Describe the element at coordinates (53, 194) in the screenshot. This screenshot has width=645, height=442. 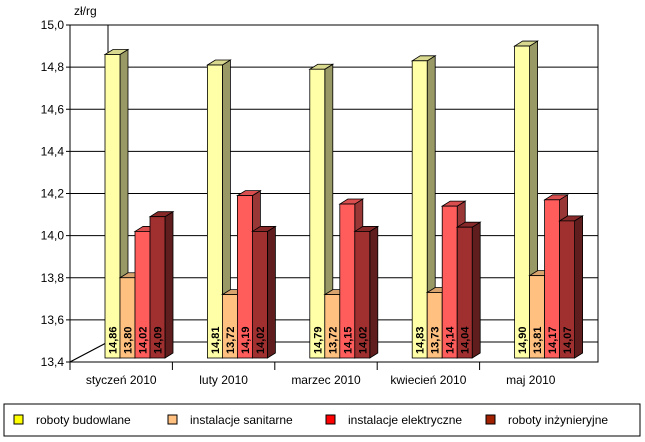
I see `y-tick-label: 14,2` at that location.